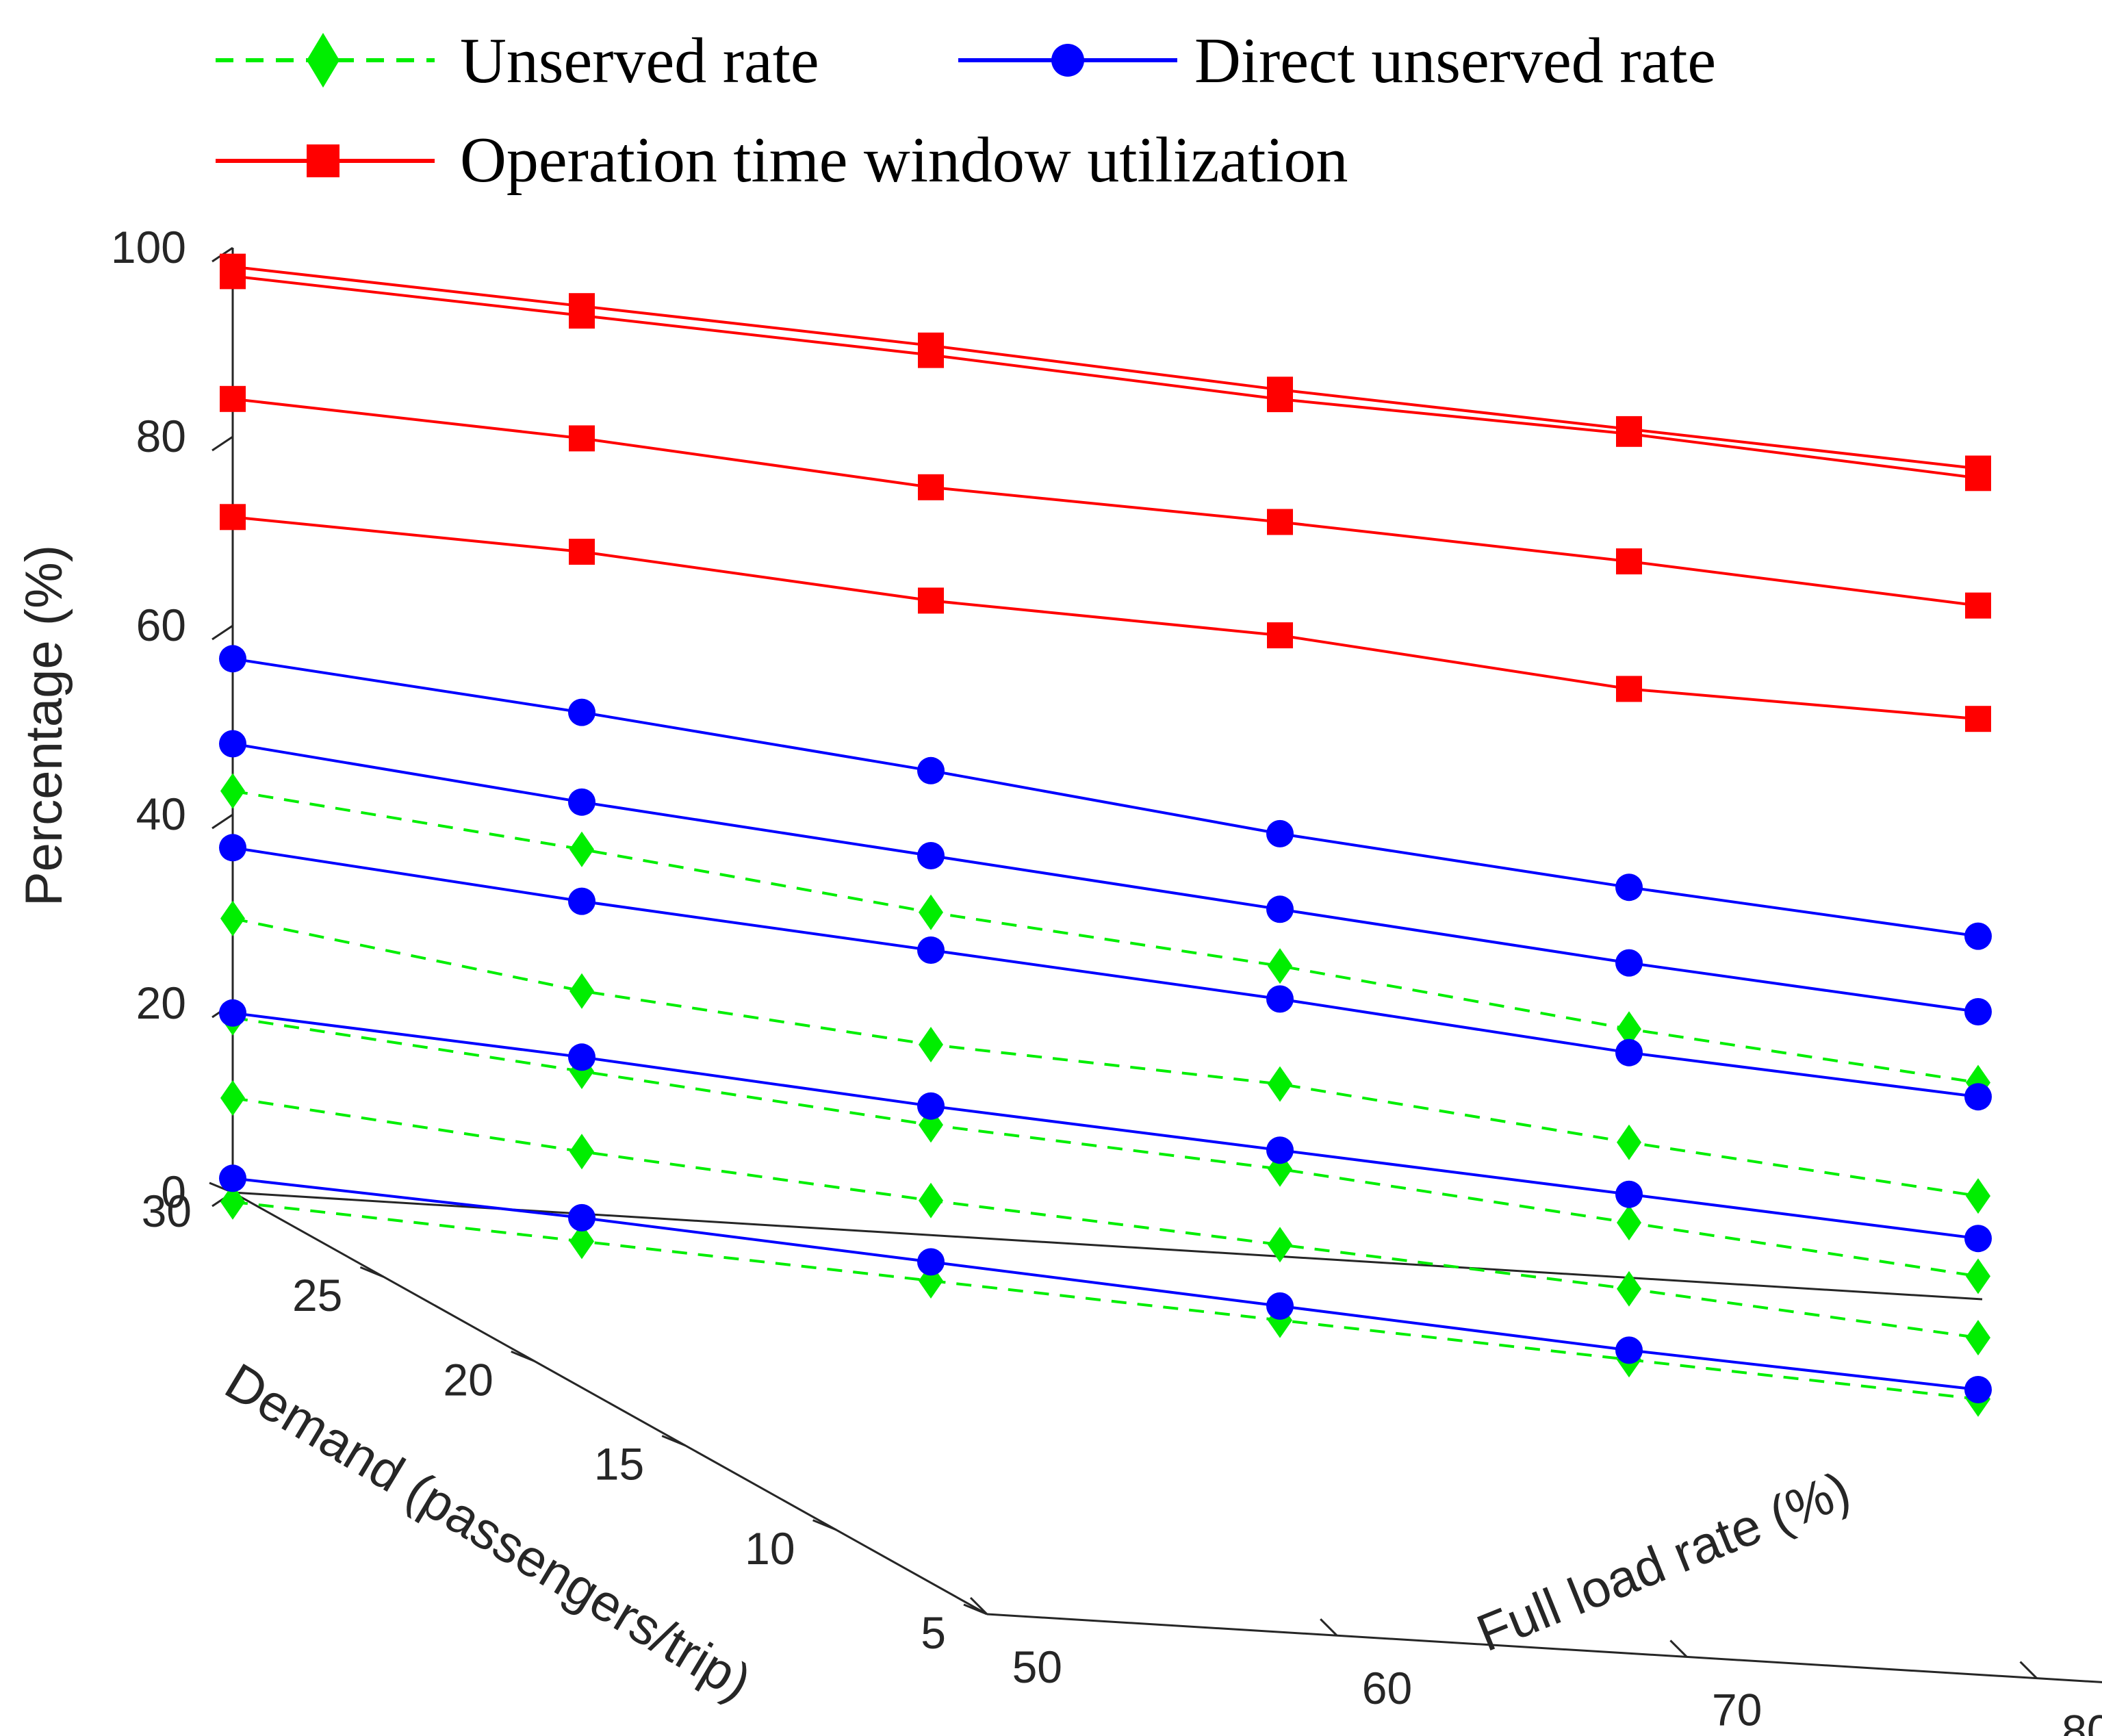 The height and width of the screenshot is (1736, 2102). Describe the element at coordinates (770, 1548) in the screenshot. I see `y-tick-label: 10` at that location.